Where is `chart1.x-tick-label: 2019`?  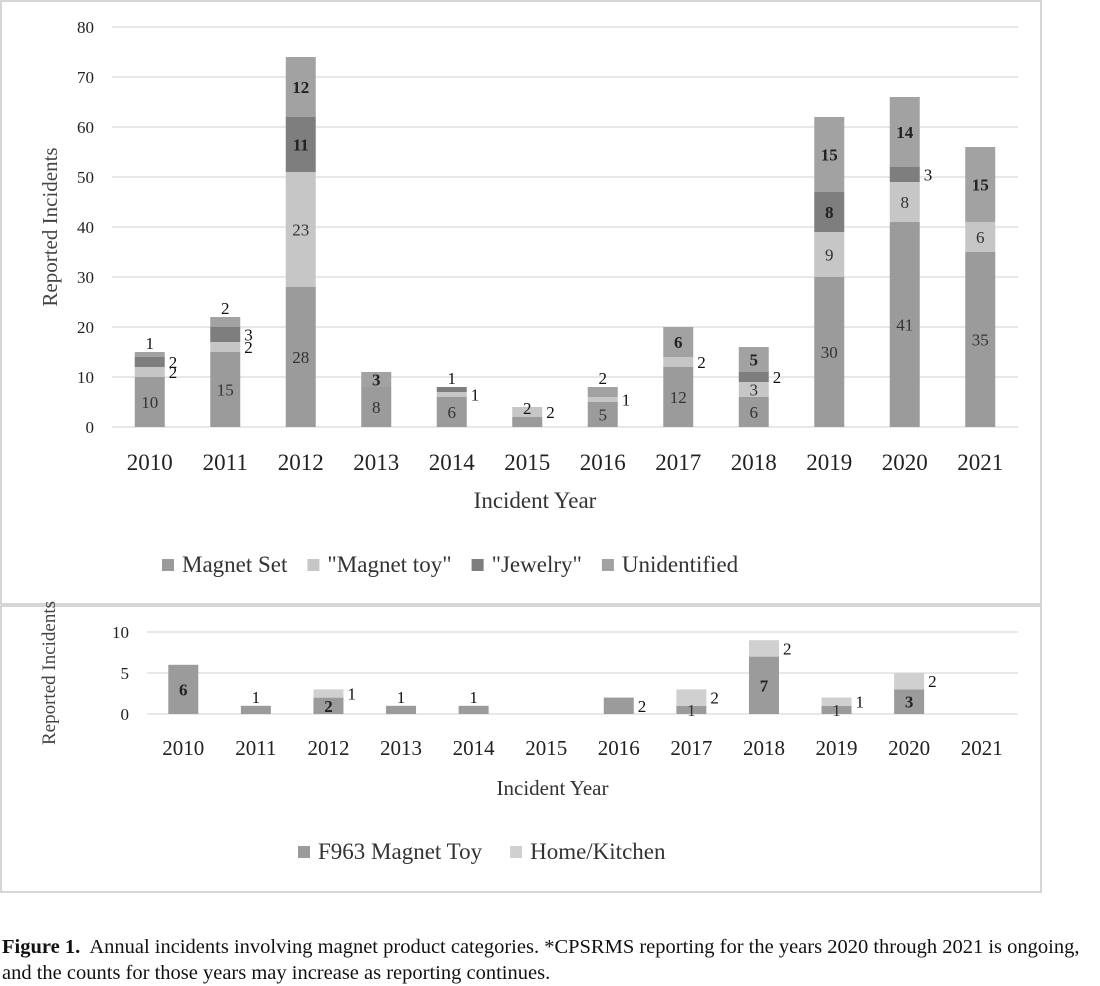
chart1.x-tick-label: 2019 is located at coordinates (829, 462).